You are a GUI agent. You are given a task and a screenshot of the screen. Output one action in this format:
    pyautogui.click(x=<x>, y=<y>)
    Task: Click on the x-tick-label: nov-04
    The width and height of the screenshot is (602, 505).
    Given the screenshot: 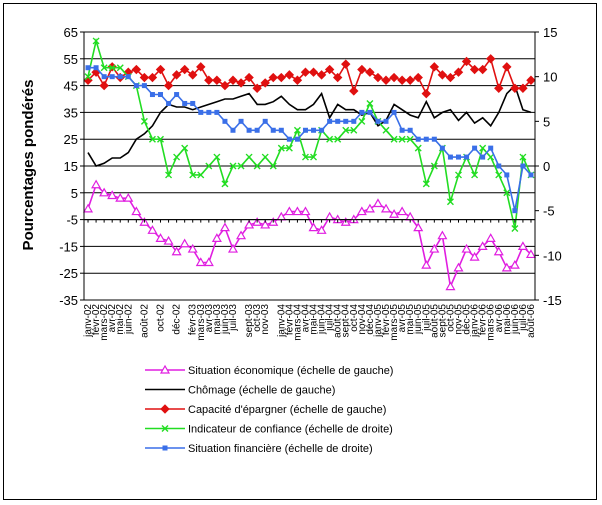 What is the action you would take?
    pyautogui.click(x=362, y=319)
    